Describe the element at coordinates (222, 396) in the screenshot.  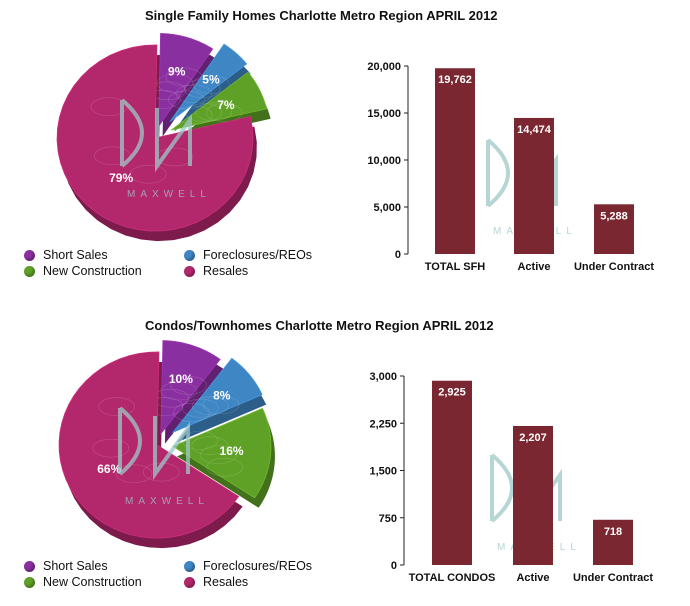
I see `pie-label-foreclosures: 8%` at that location.